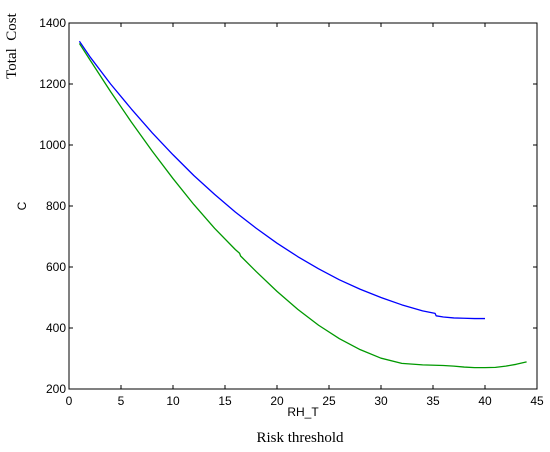 This screenshot has height=452, width=550. I want to click on x-tick-label: 25, so click(329, 401).